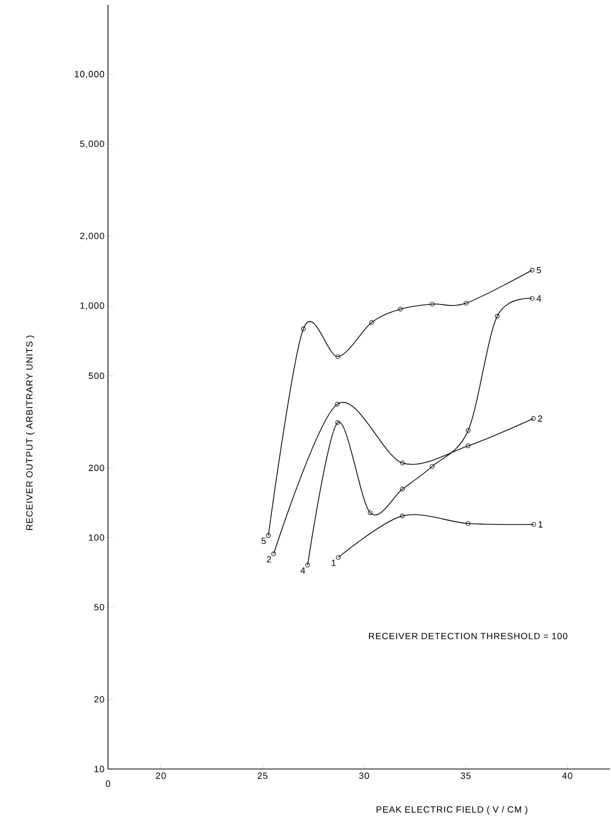 The image size is (611, 828). I want to click on y-axis-title: RECEIVER OUTPUT ( ARBITRARY UNITS ), so click(30, 433).